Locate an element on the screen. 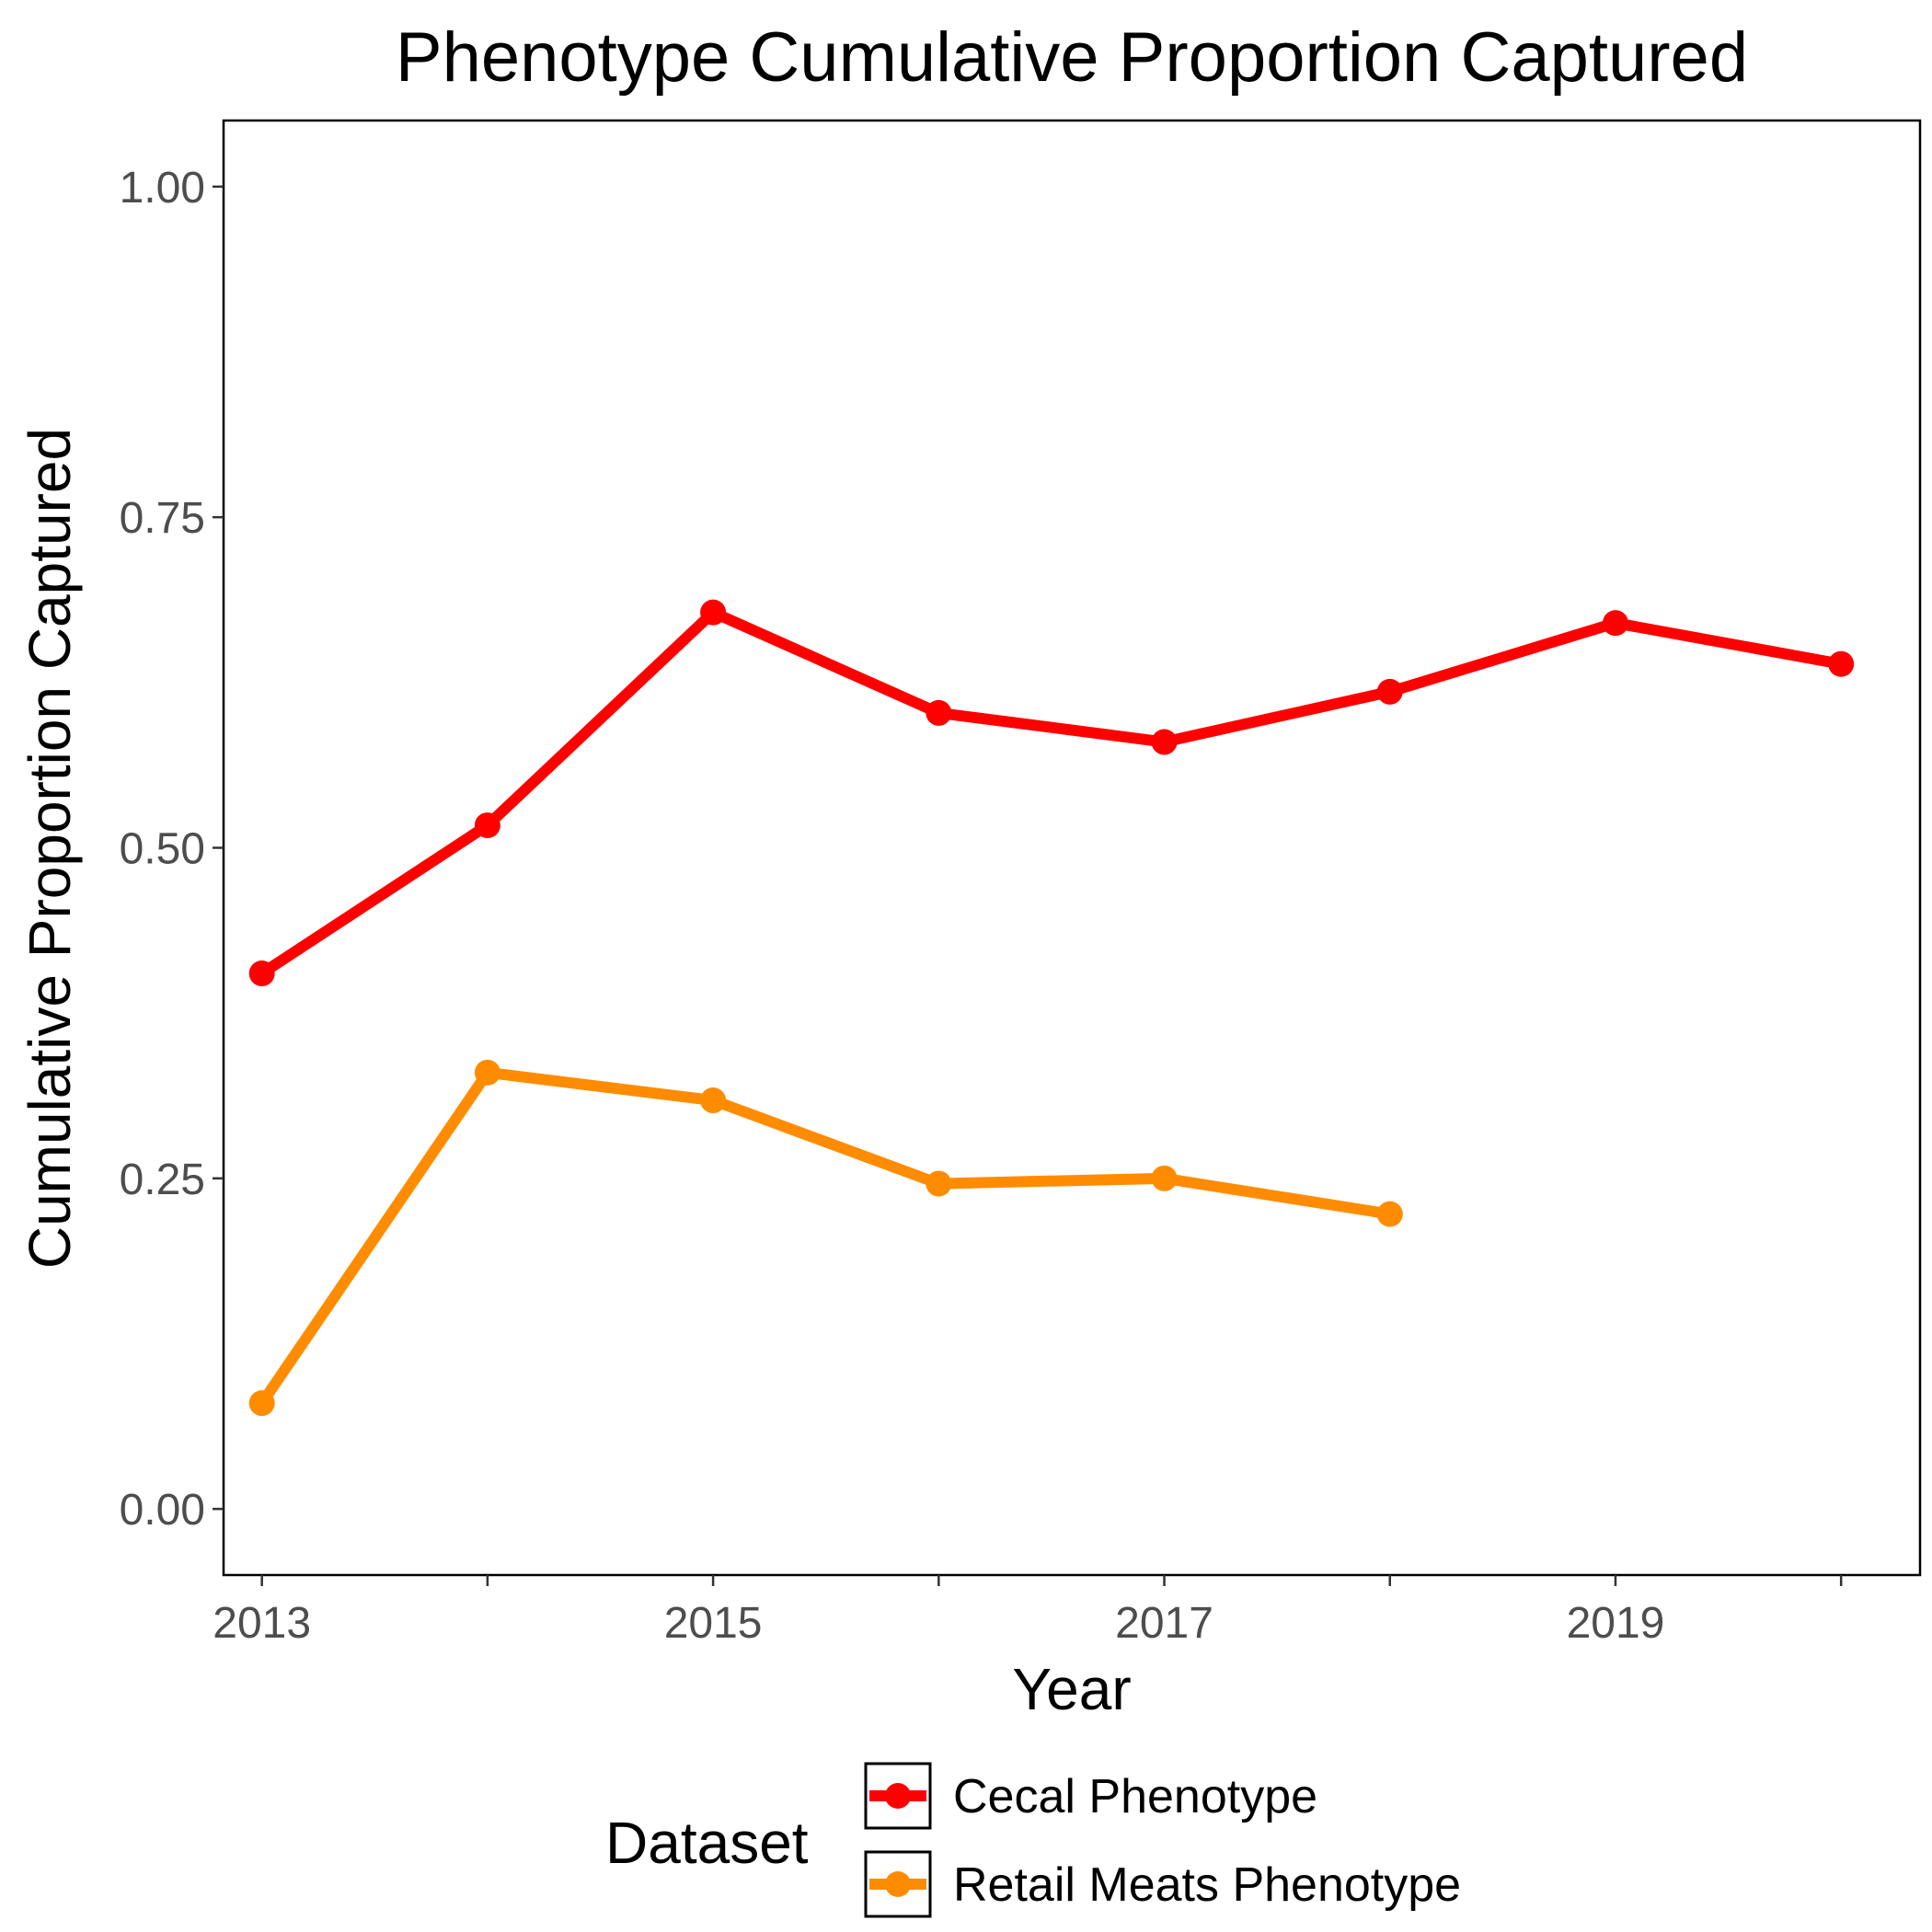  chart-title: Phenotype Cumulative Proportion Captured is located at coordinates (1072, 57).